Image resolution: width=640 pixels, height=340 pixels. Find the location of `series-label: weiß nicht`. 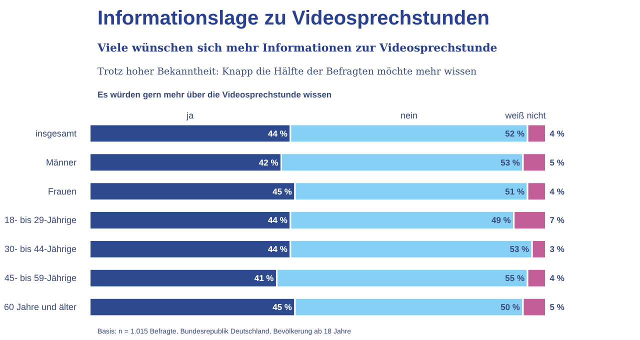

series-label: weiß nicht is located at coordinates (525, 115).